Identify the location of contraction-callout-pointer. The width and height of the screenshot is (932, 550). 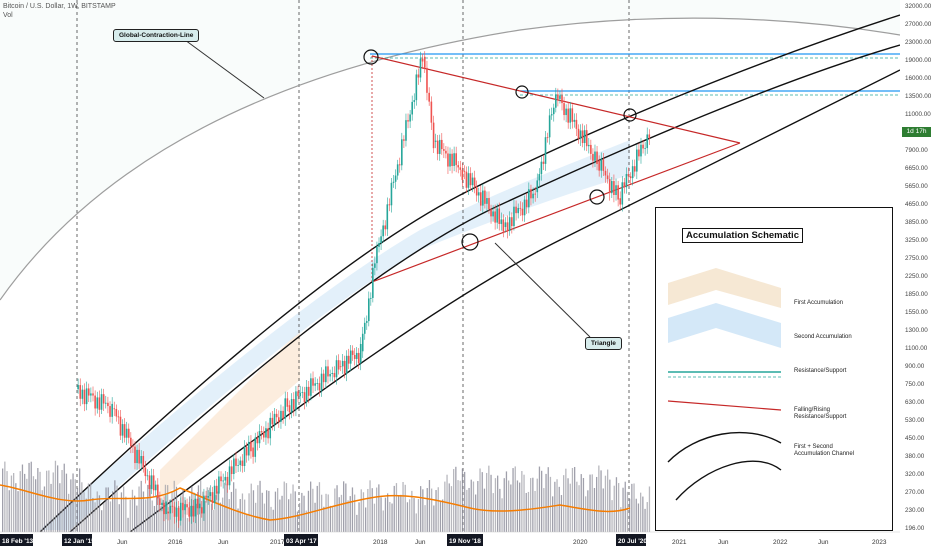
(224, 69).